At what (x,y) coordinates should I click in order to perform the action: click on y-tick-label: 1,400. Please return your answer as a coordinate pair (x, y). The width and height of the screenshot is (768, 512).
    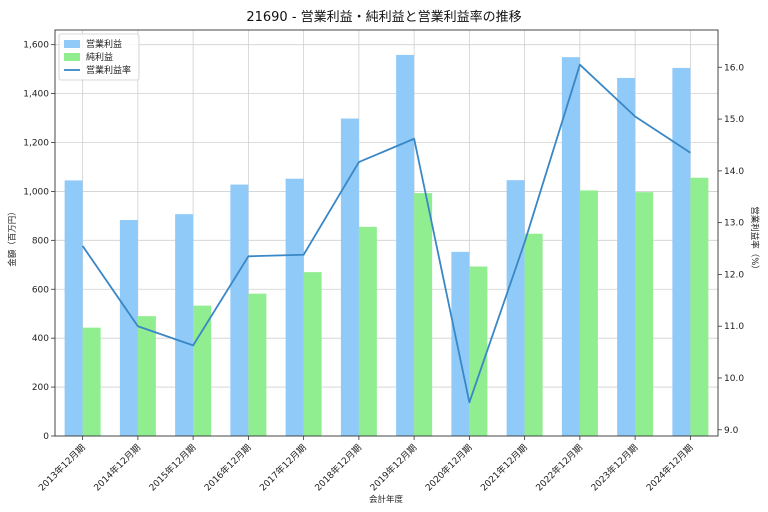
    Looking at the image, I should click on (36, 95).